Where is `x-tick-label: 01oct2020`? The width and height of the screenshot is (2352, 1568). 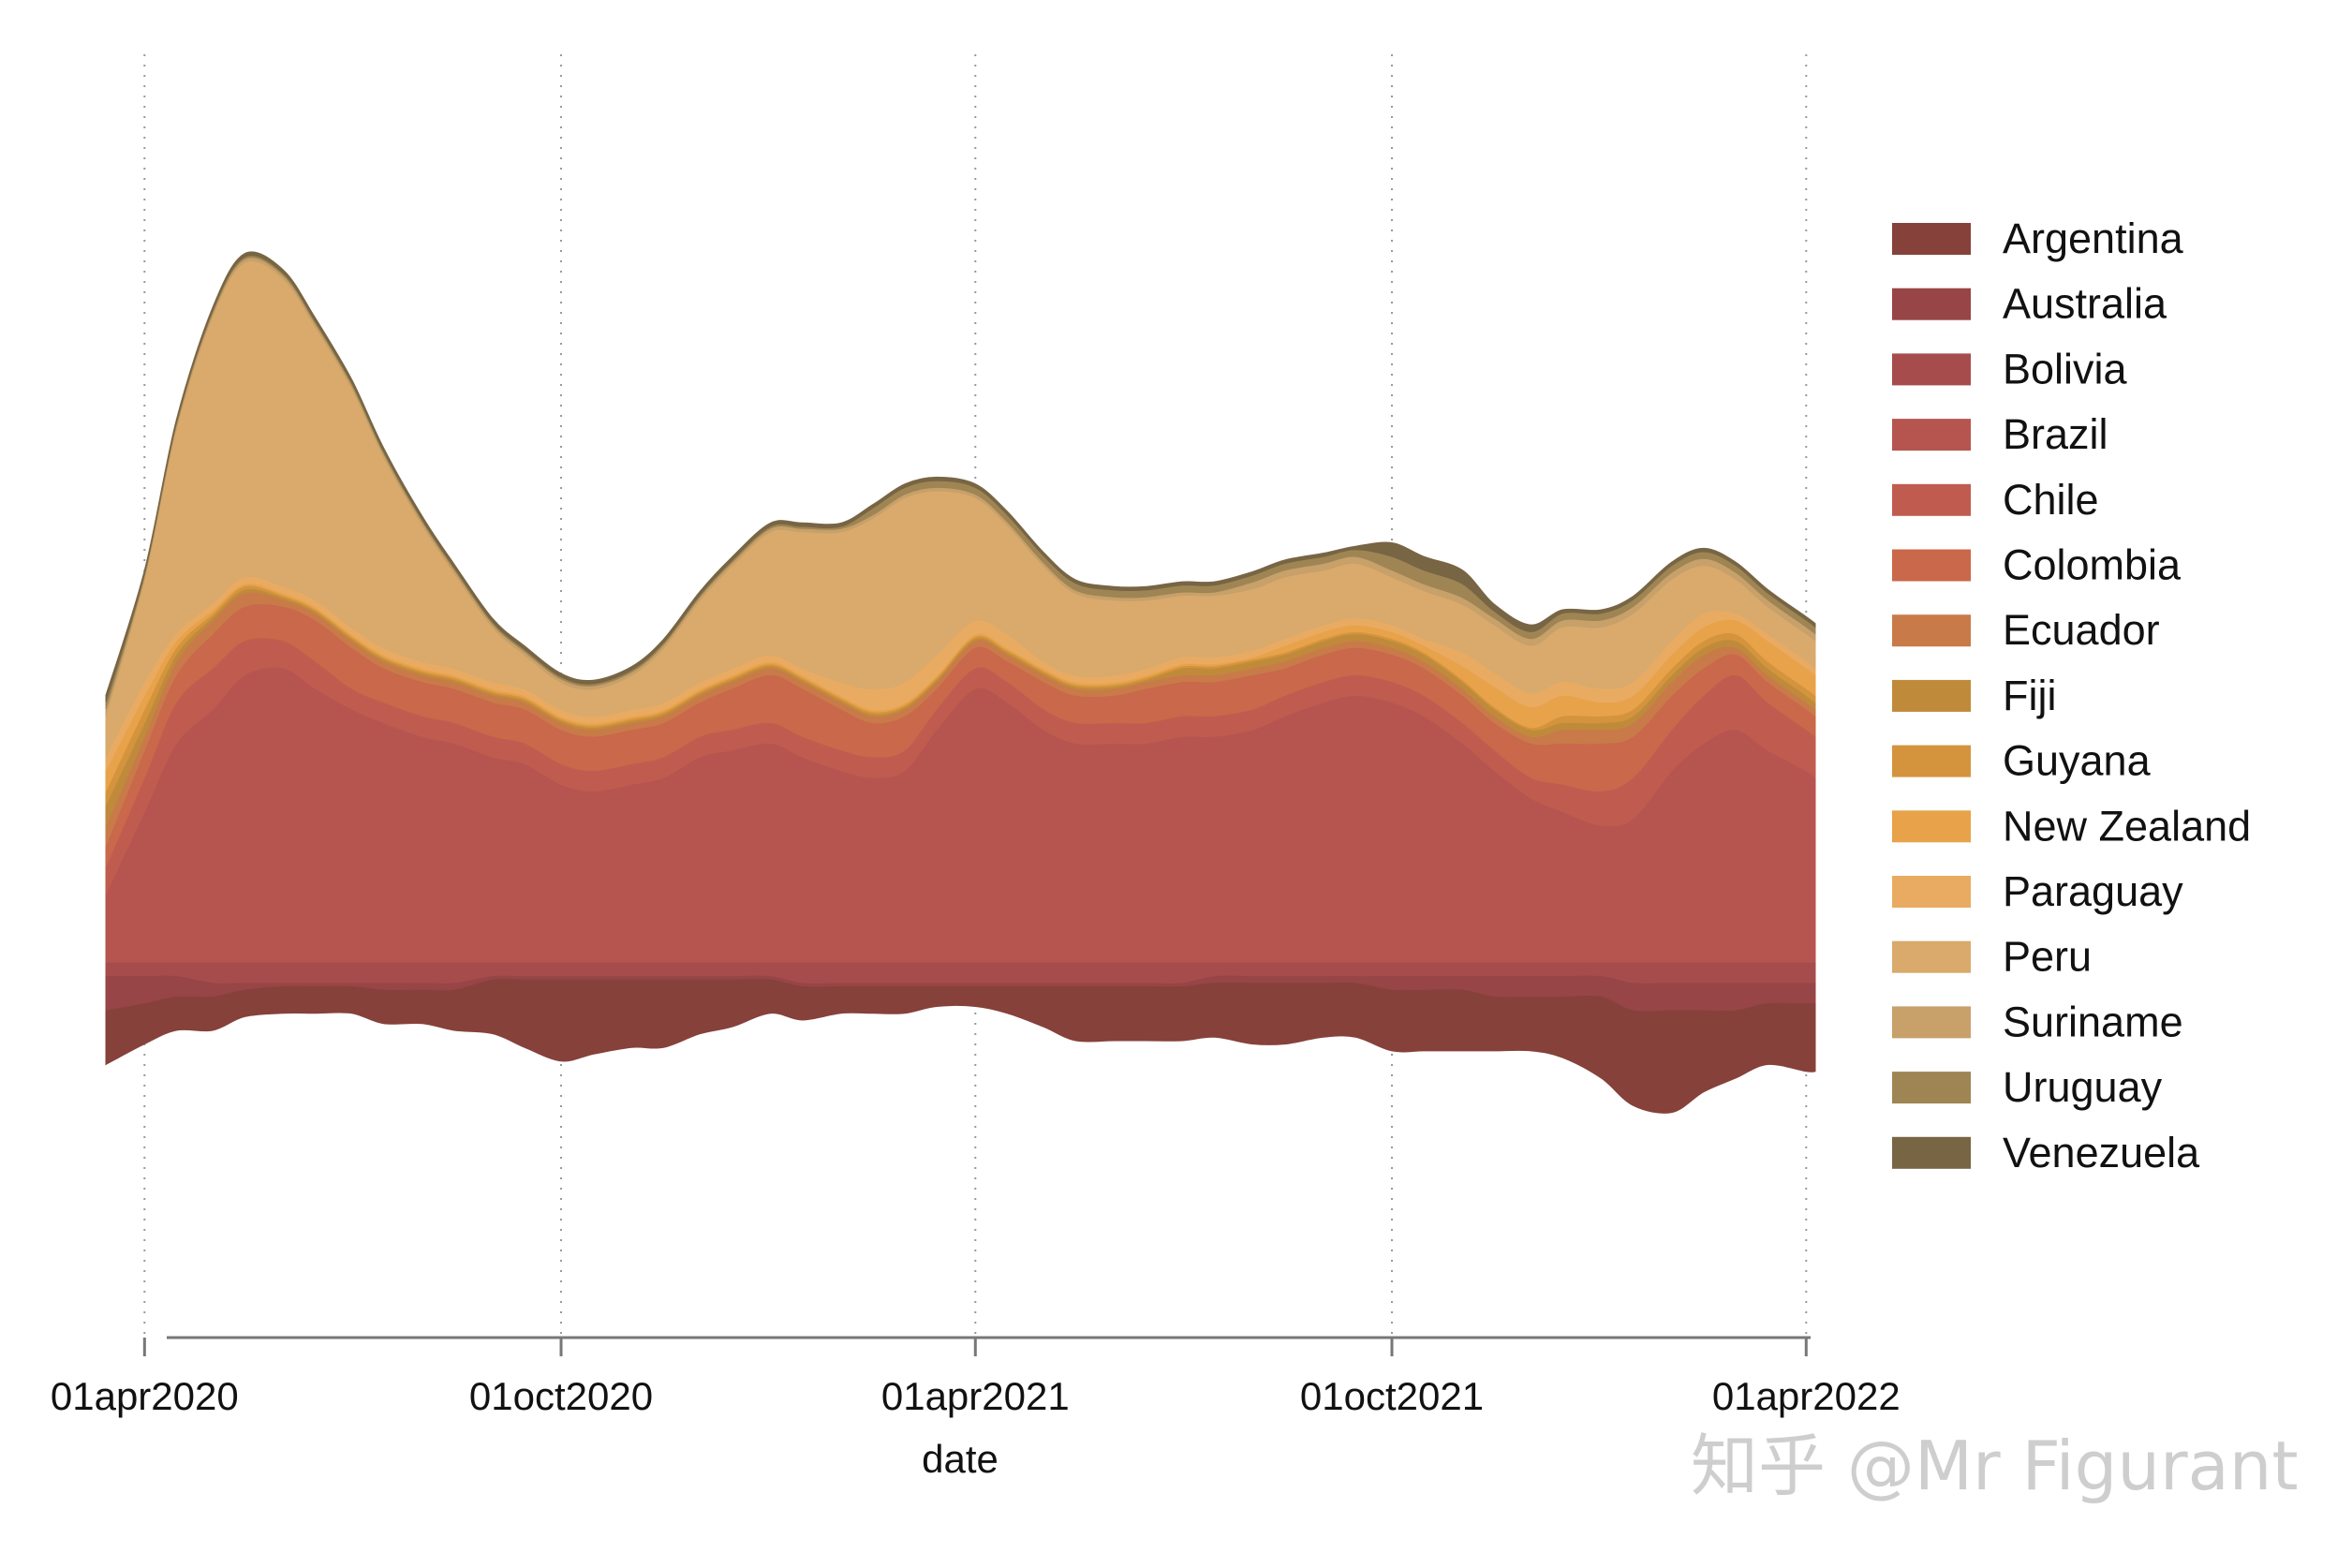 x-tick-label: 01oct2020 is located at coordinates (561, 1396).